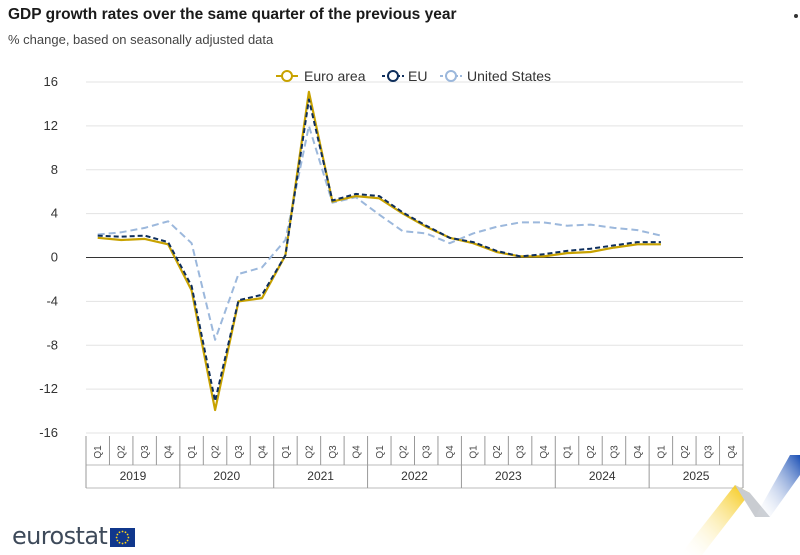 This screenshot has height=555, width=800. Describe the element at coordinates (740, 505) in the screenshot. I see `decorative-ribbon` at that location.